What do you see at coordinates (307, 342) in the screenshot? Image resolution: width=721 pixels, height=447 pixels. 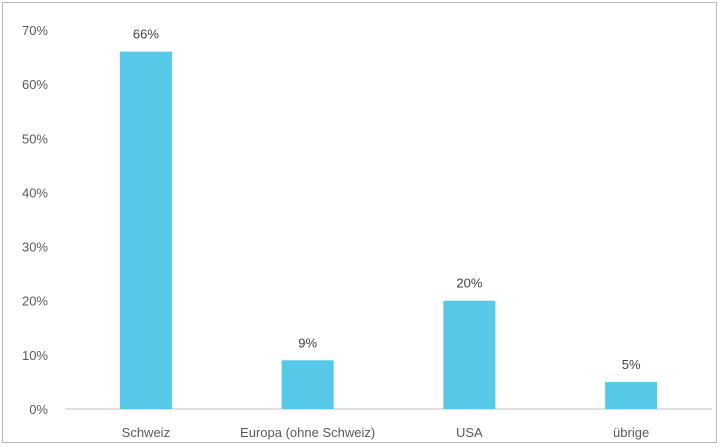 I see `data-label: 9%` at bounding box center [307, 342].